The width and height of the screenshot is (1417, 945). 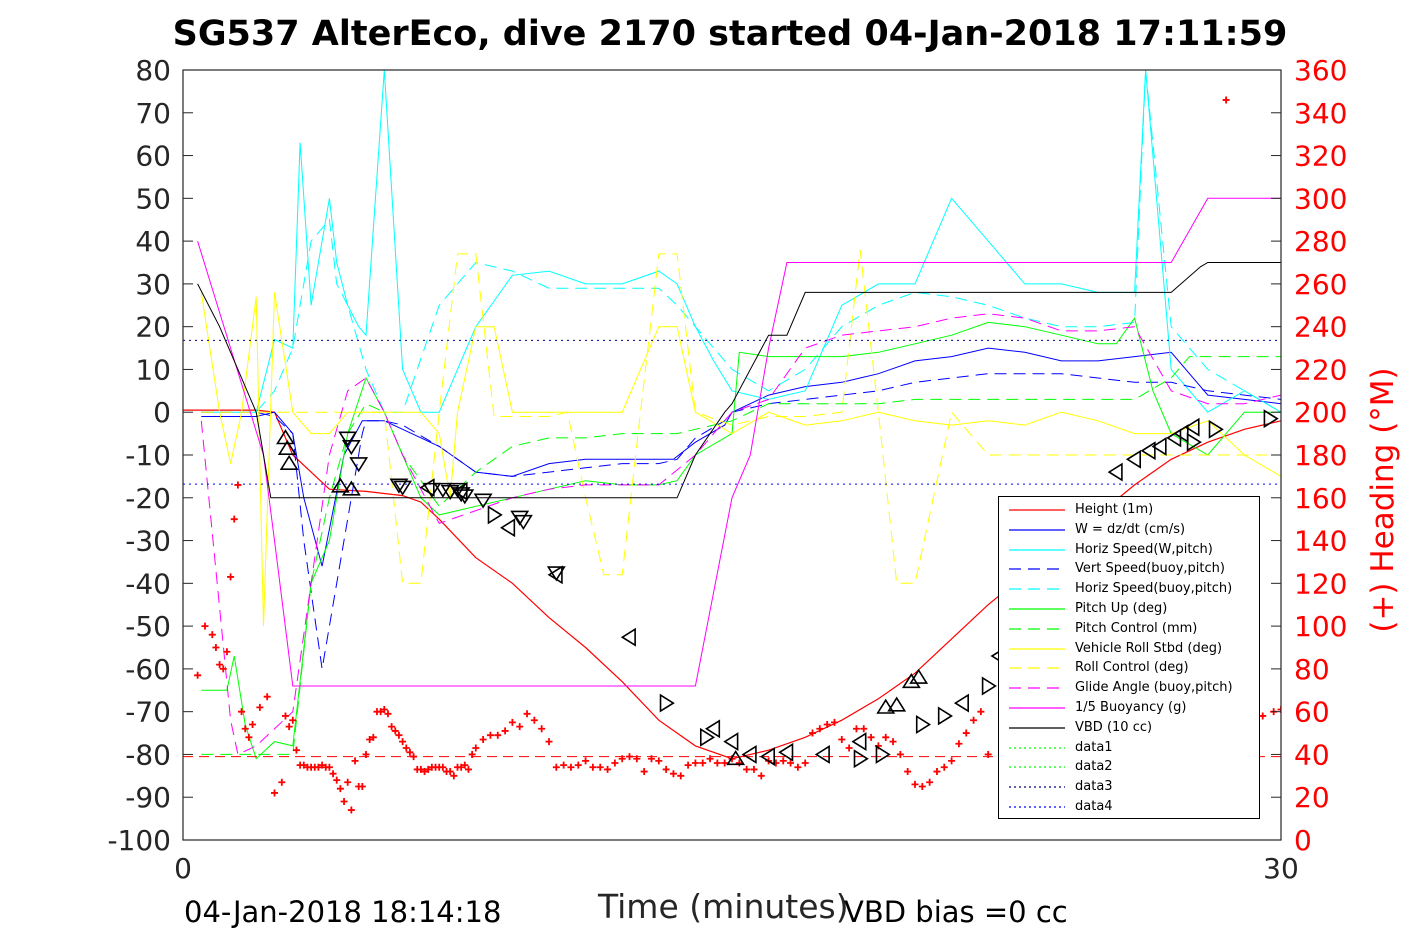 I want to click on gc-marker-down, so click(x=351, y=448).